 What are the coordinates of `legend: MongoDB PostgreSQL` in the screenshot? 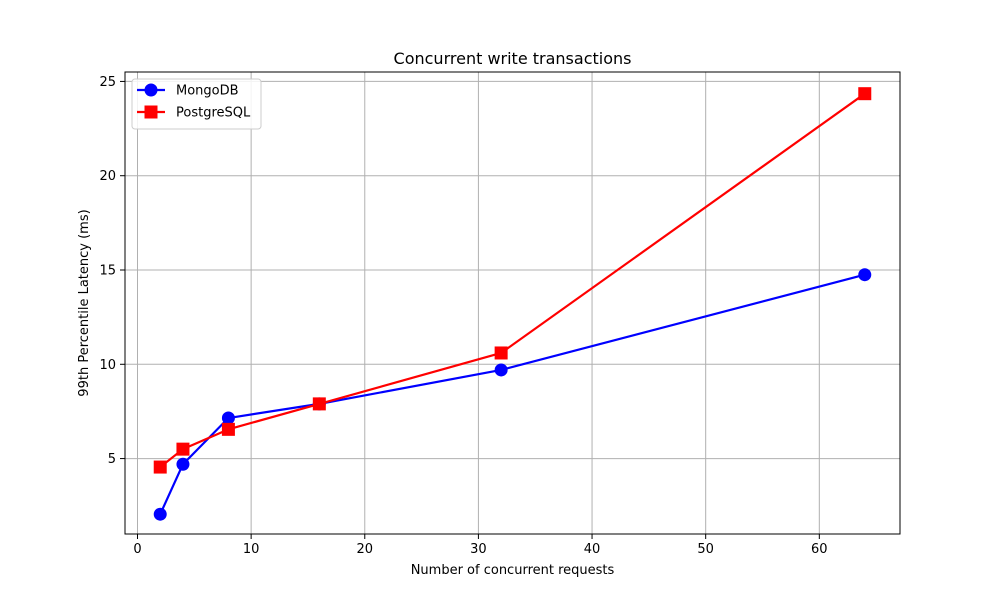 It's located at (196, 104).